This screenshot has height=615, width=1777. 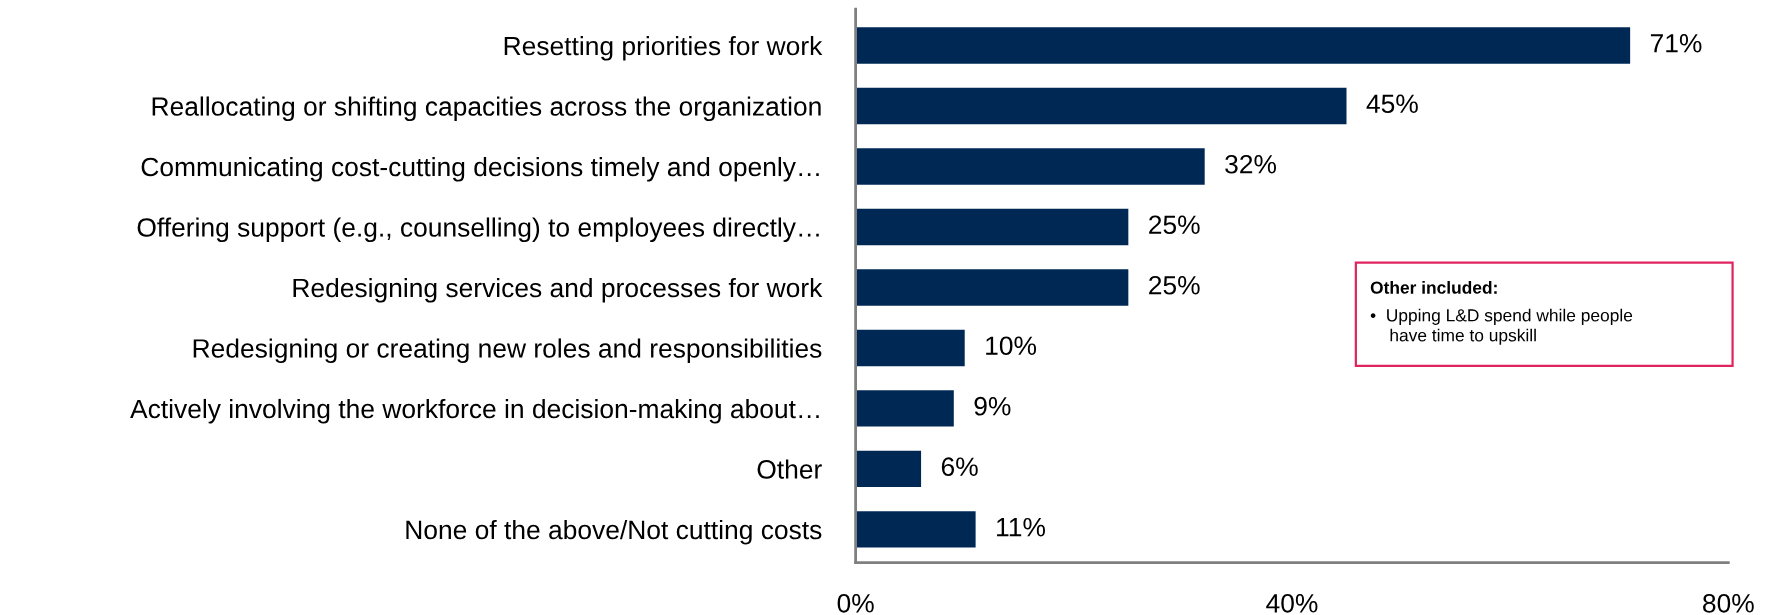 I want to click on x-tick-label: 80%, so click(x=1728, y=603).